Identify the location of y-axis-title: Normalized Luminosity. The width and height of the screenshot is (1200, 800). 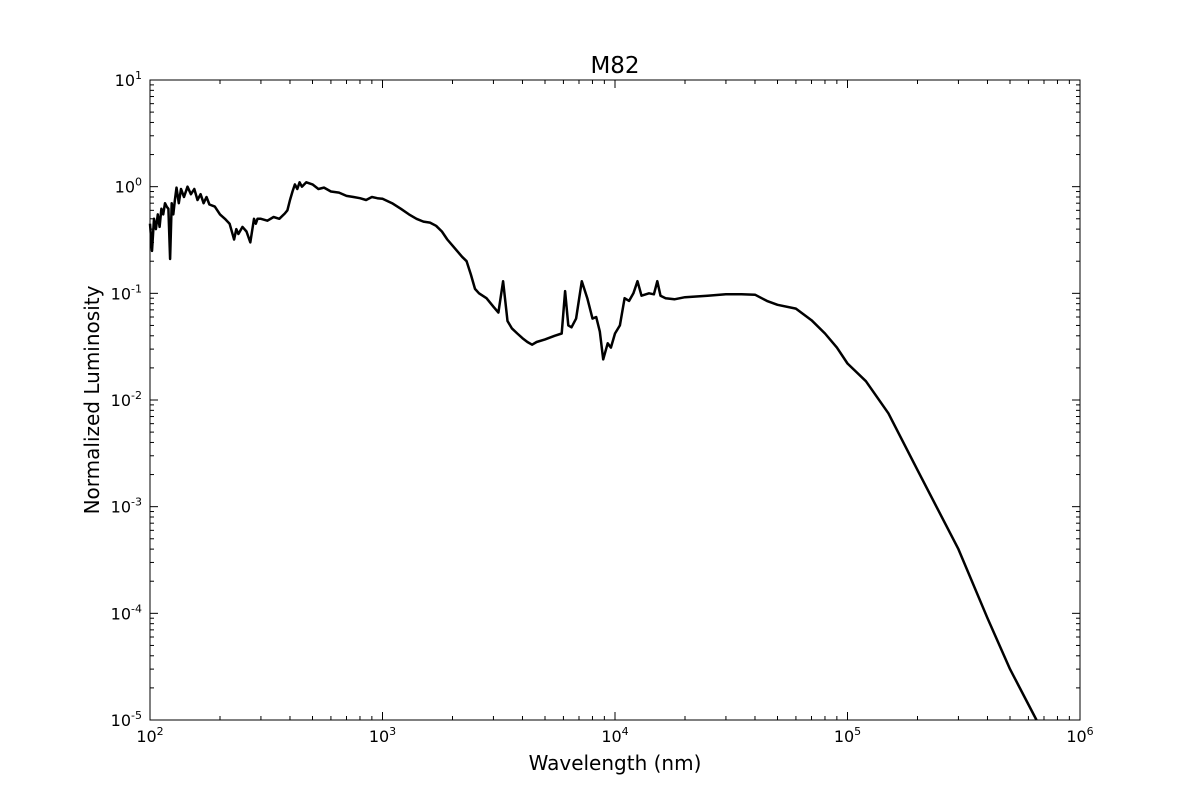
(92, 399).